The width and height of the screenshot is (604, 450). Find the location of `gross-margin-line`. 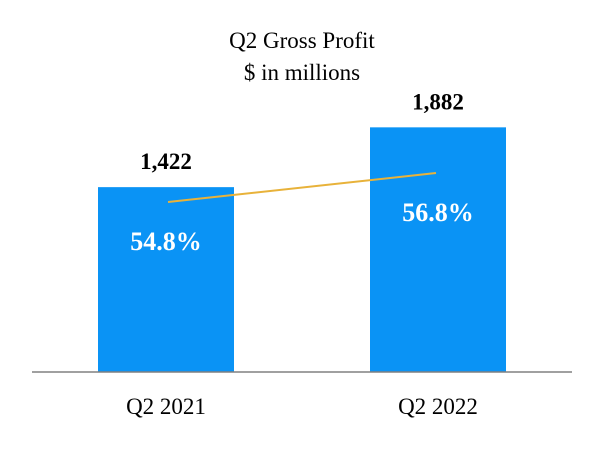

gross-margin-line is located at coordinates (302, 187).